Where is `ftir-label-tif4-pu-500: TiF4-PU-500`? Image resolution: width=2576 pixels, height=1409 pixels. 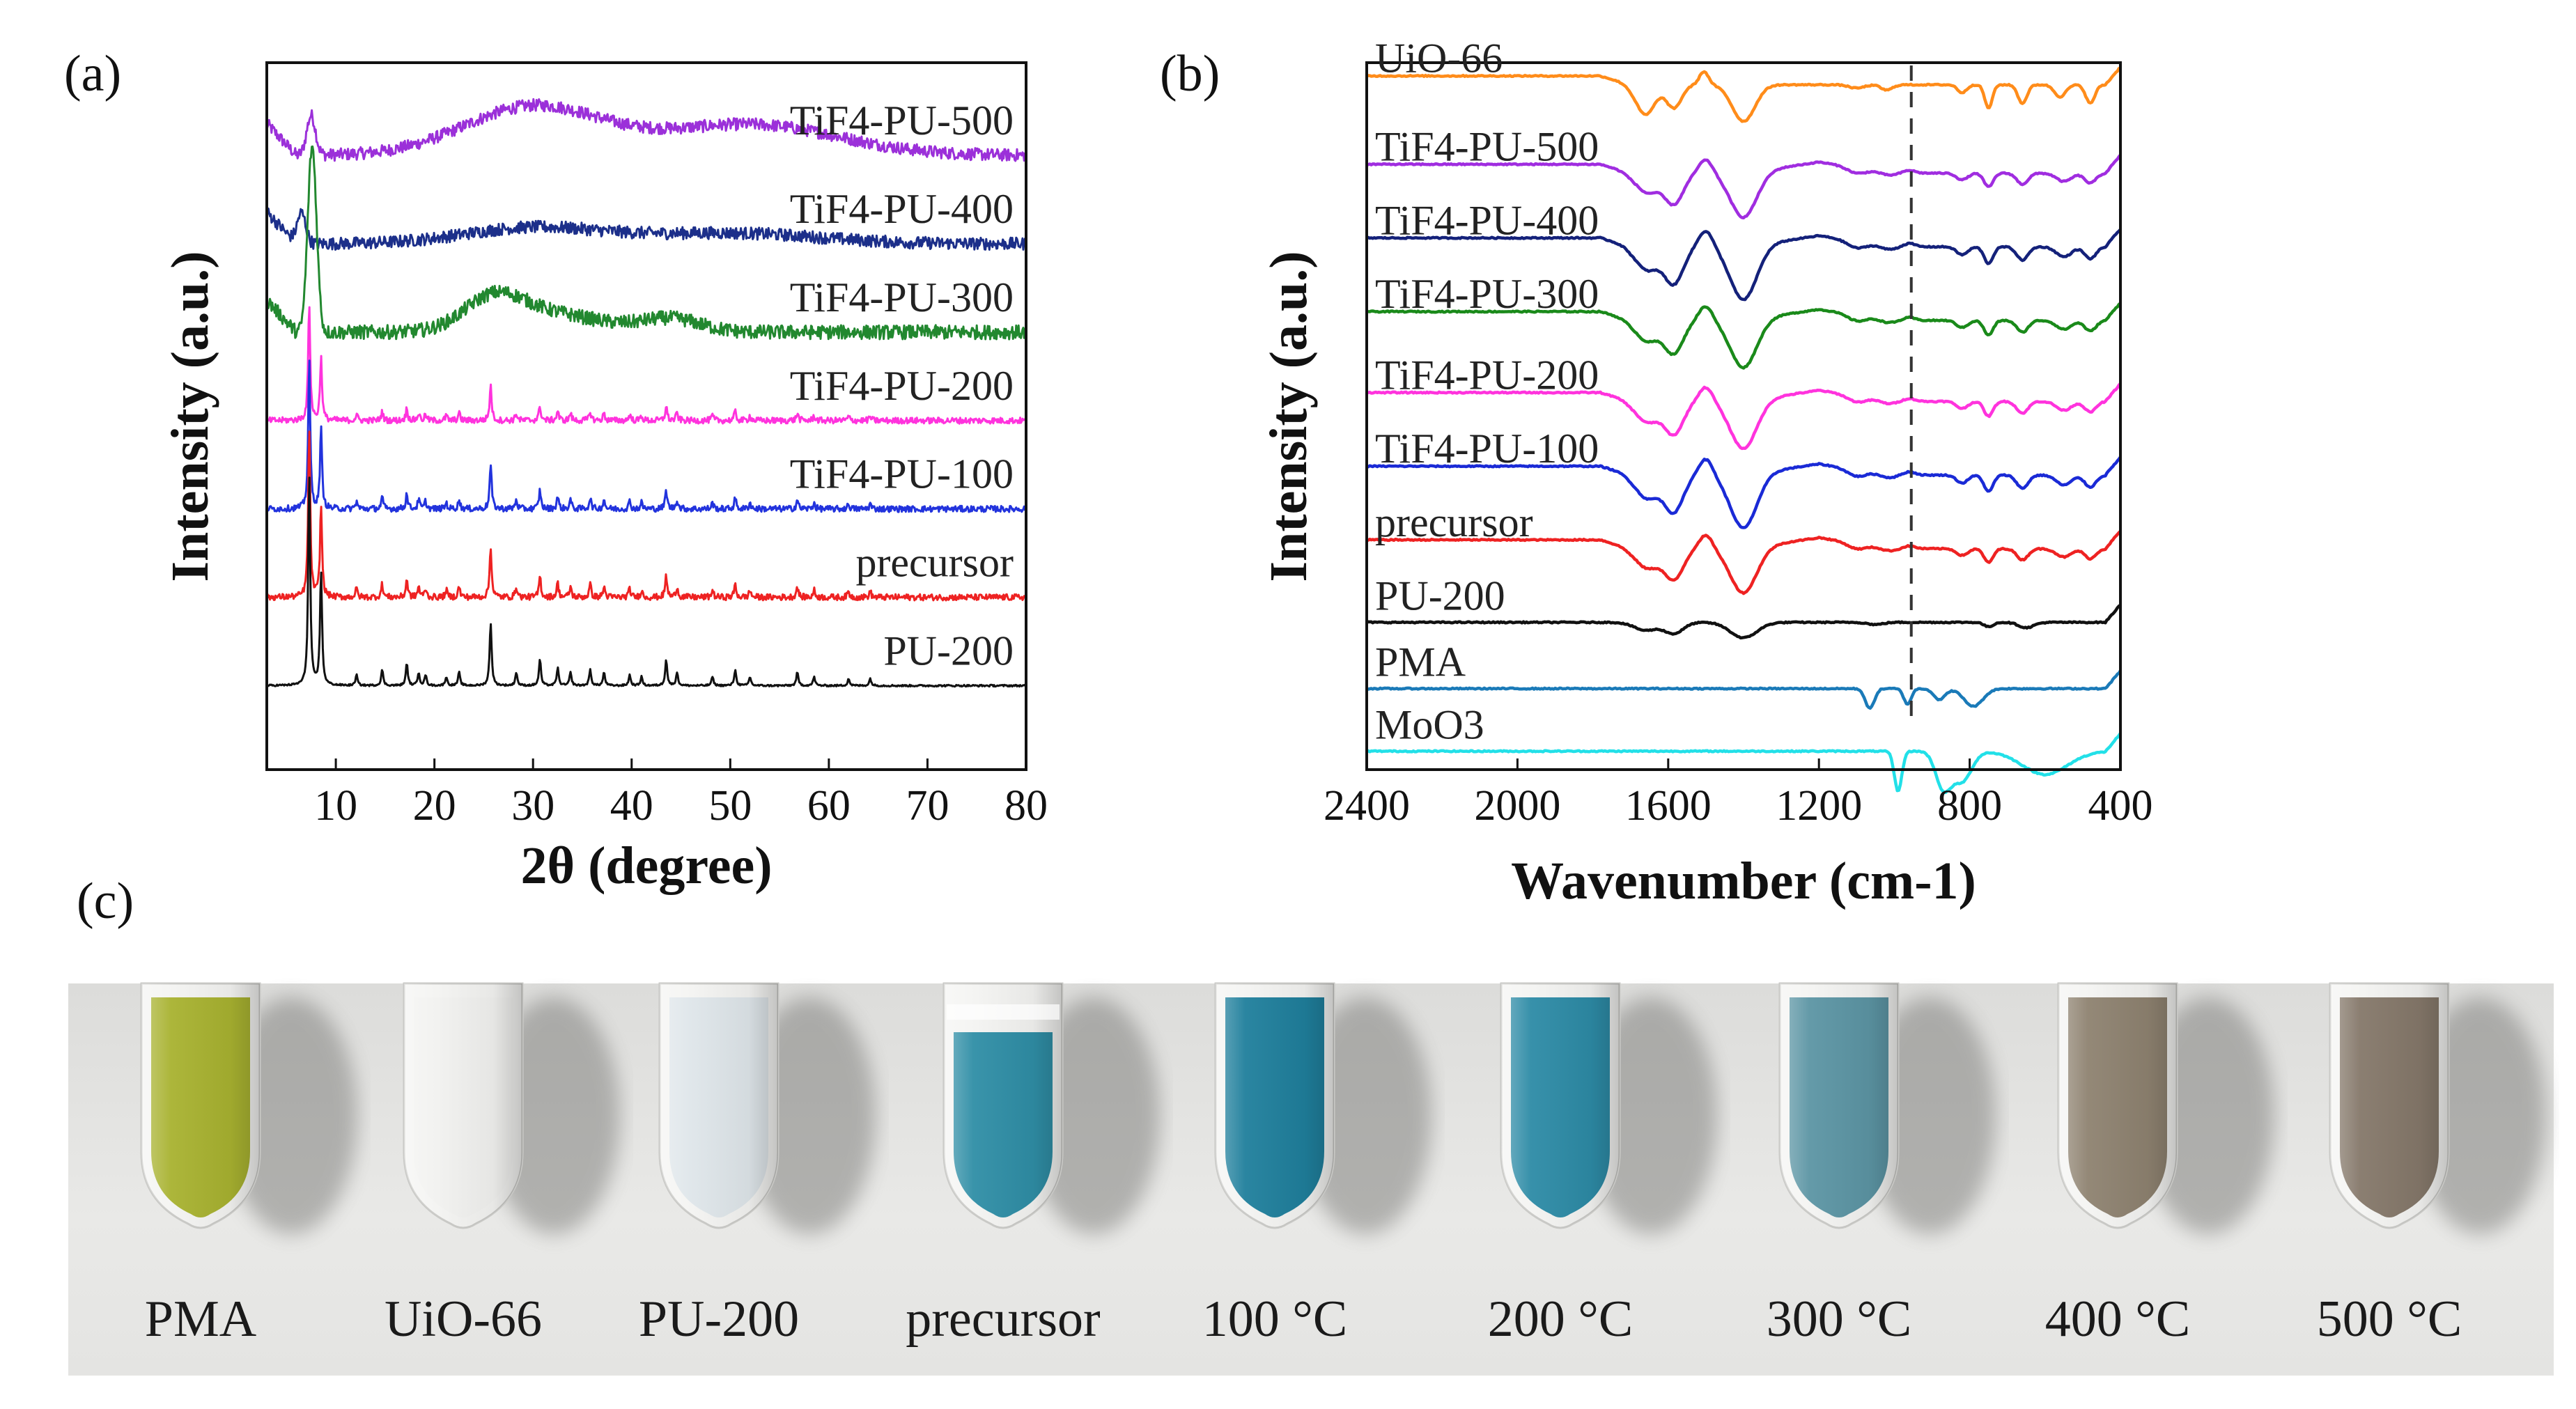
ftir-label-tif4-pu-500: TiF4-PU-500 is located at coordinates (1487, 147).